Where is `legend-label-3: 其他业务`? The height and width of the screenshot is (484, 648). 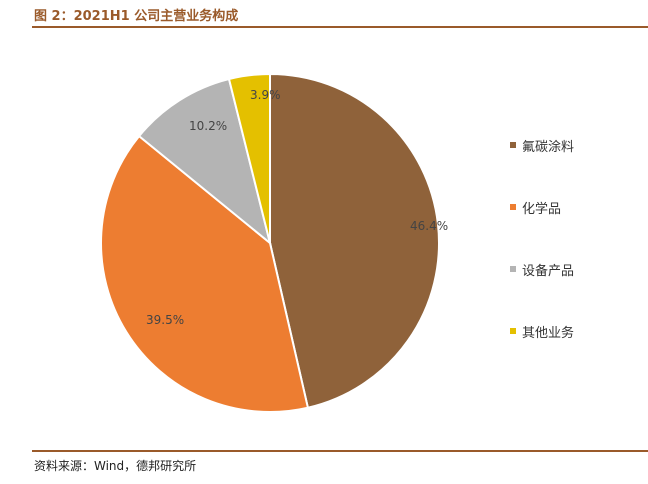
legend-label-3: 其他业务 is located at coordinates (548, 333).